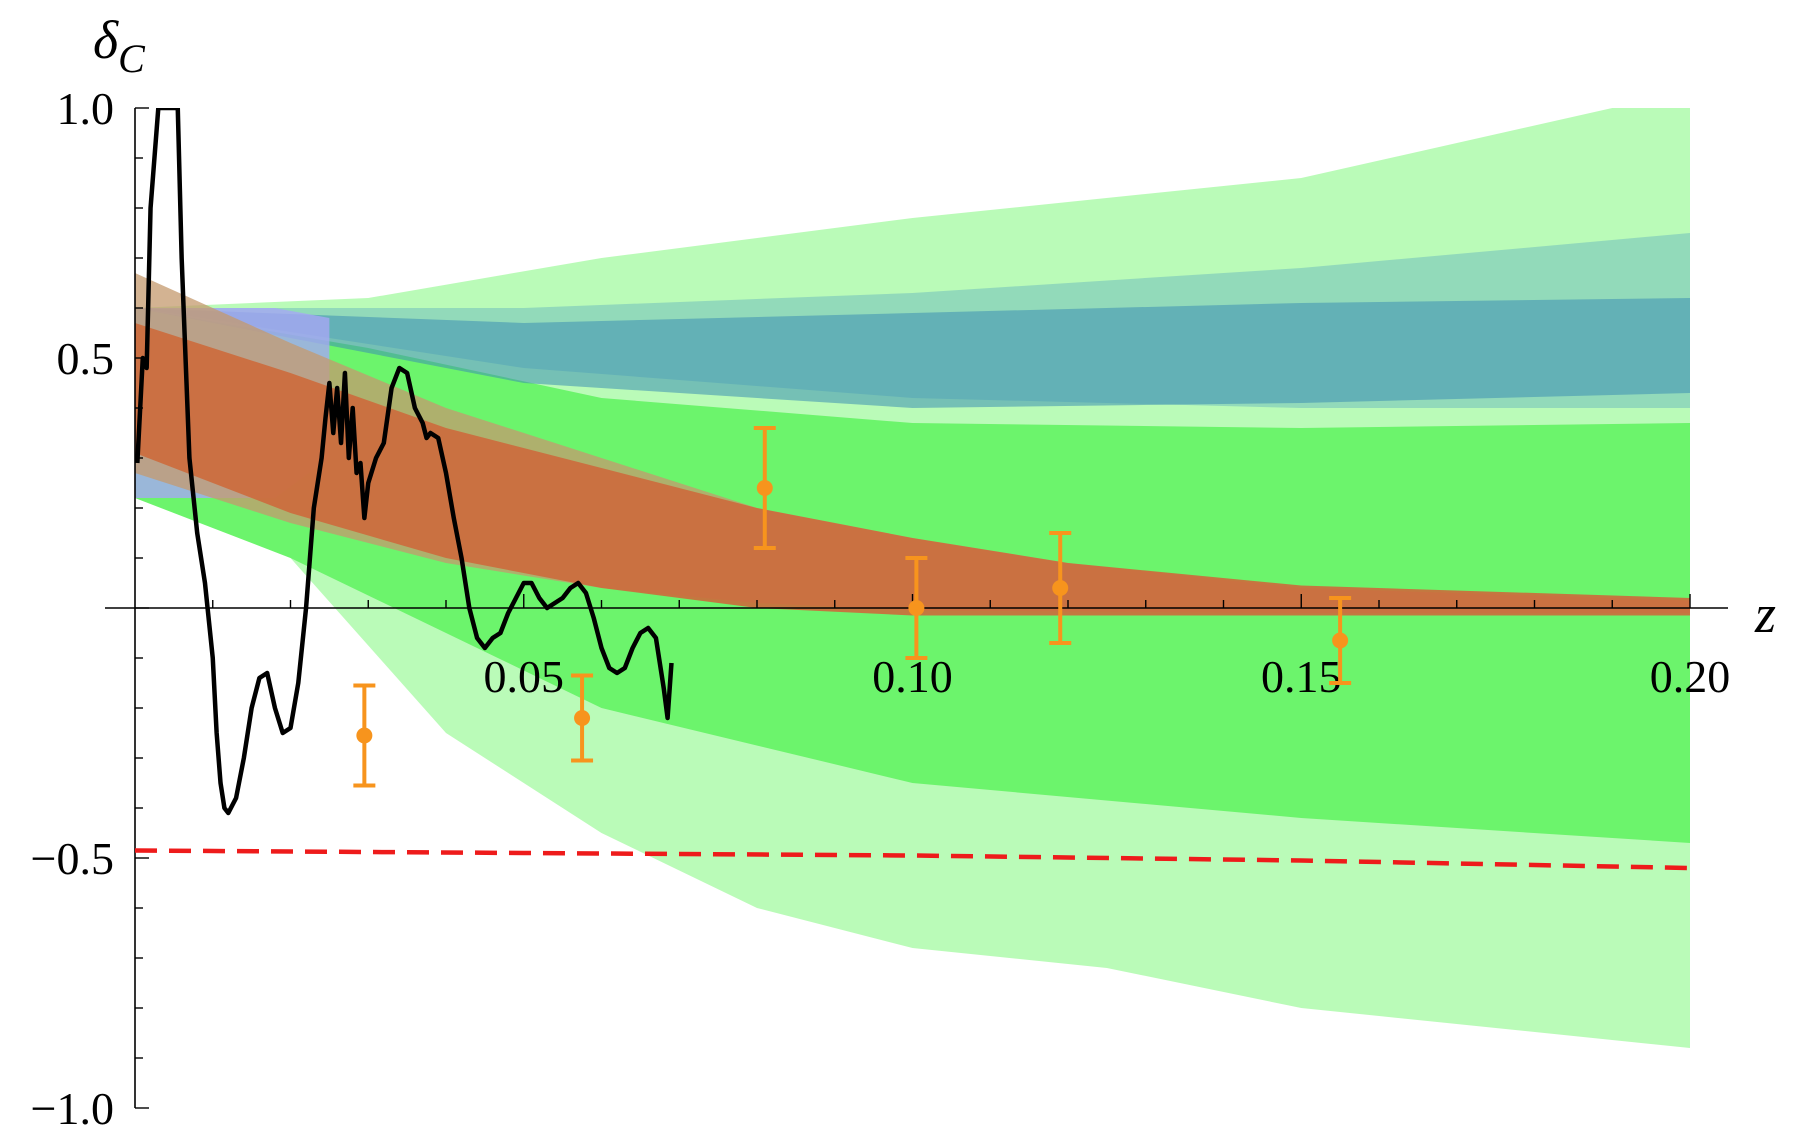 This screenshot has width=1800, height=1146. What do you see at coordinates (1765, 614) in the screenshot?
I see `x-axis-label: z` at bounding box center [1765, 614].